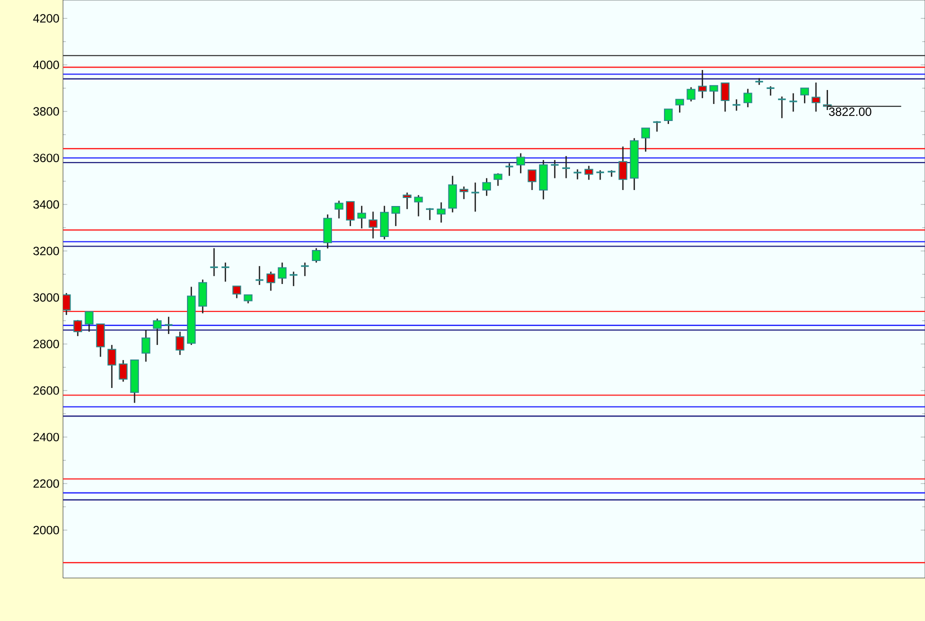  I want to click on annotation: 3822.00, so click(850, 111).